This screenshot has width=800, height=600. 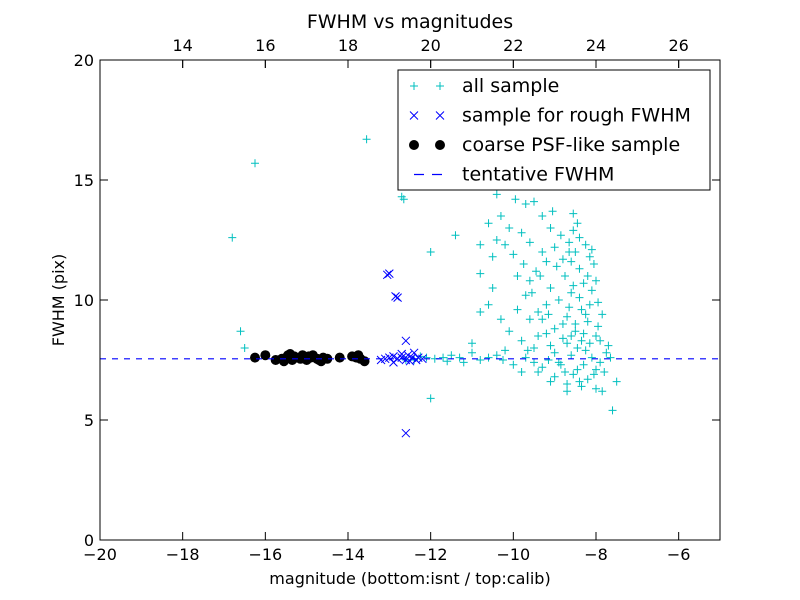 What do you see at coordinates (348, 554) in the screenshot?
I see `x-tick-label: −14` at bounding box center [348, 554].